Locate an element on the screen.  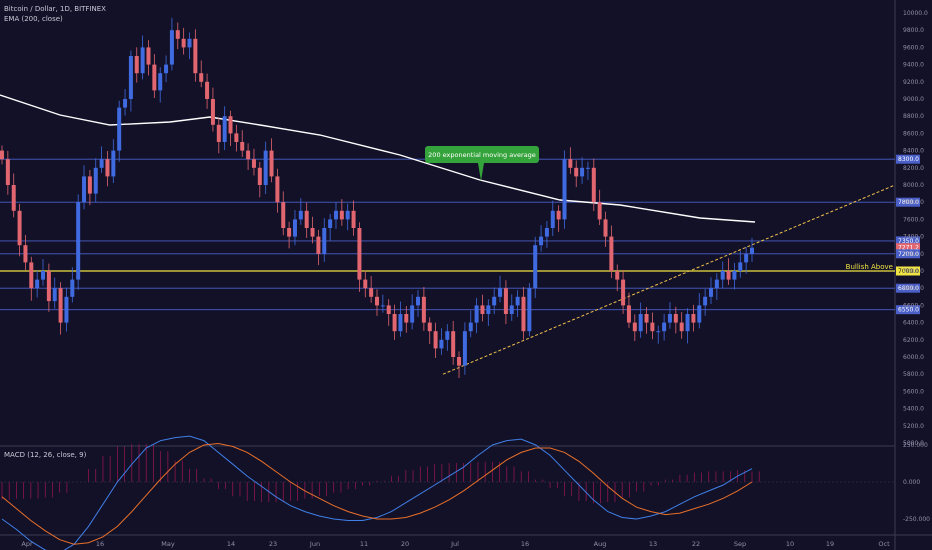
price-tick-label: 9800.0 is located at coordinates (913, 30).